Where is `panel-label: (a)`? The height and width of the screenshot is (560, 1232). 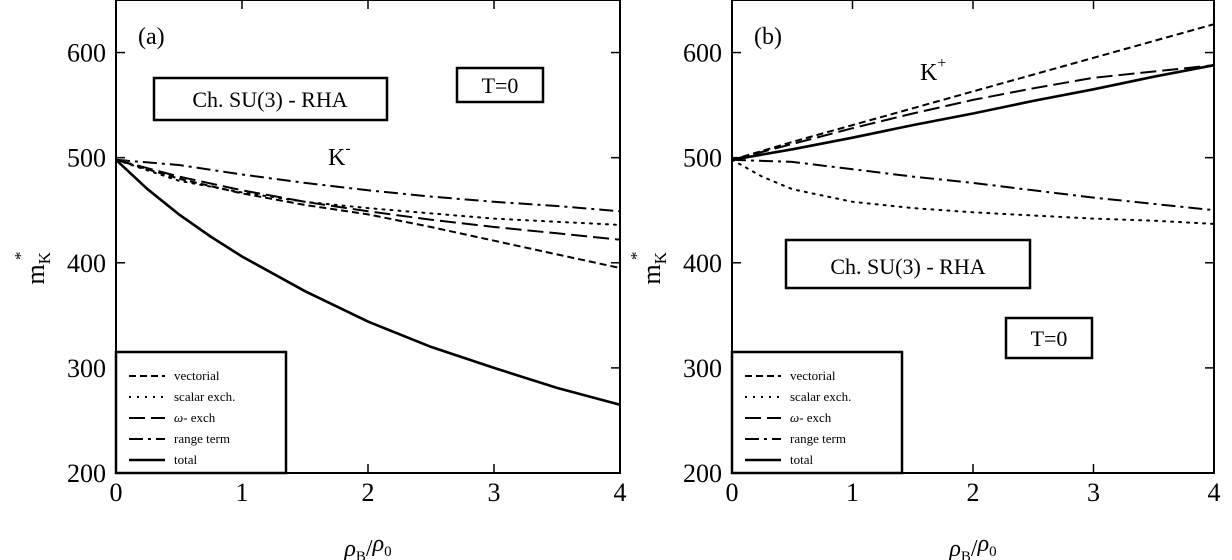 panel-label: (a) is located at coordinates (151, 37).